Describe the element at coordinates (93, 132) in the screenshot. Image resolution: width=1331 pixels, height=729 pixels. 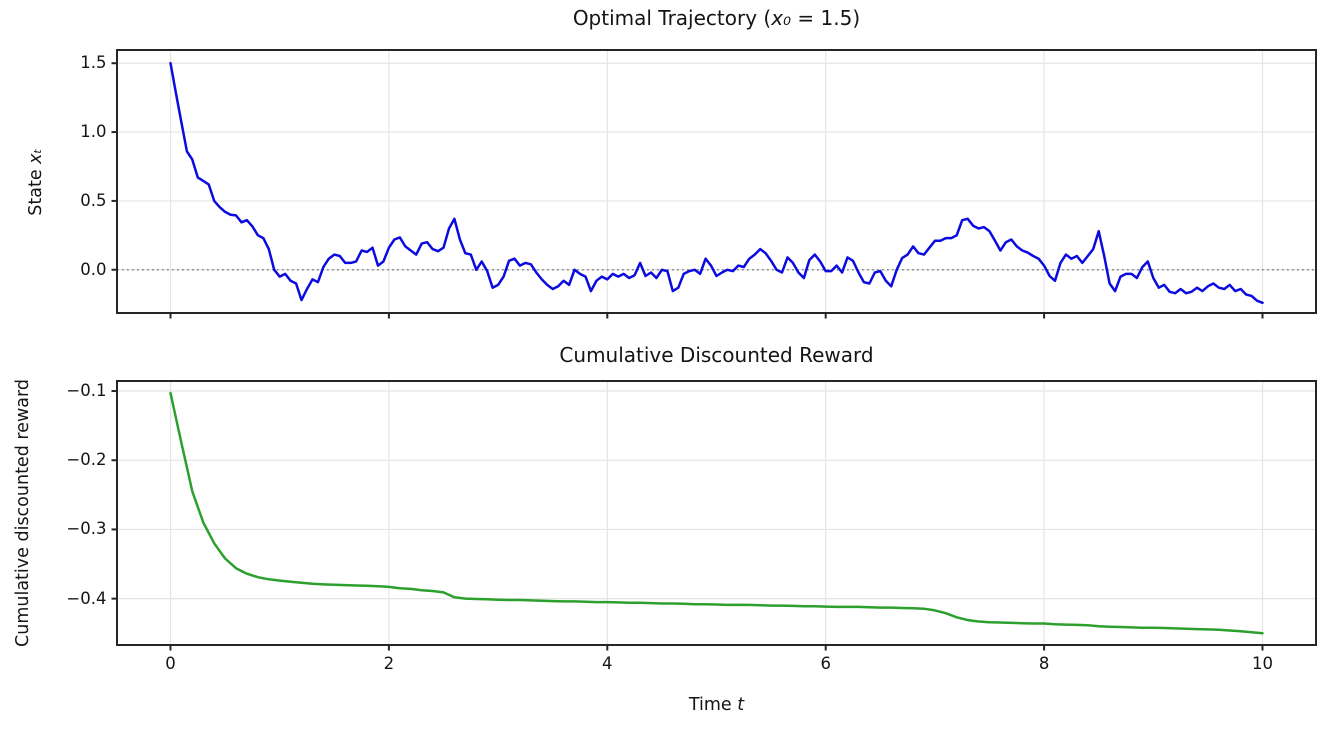
I see `y-tick-label: 1.0` at that location.